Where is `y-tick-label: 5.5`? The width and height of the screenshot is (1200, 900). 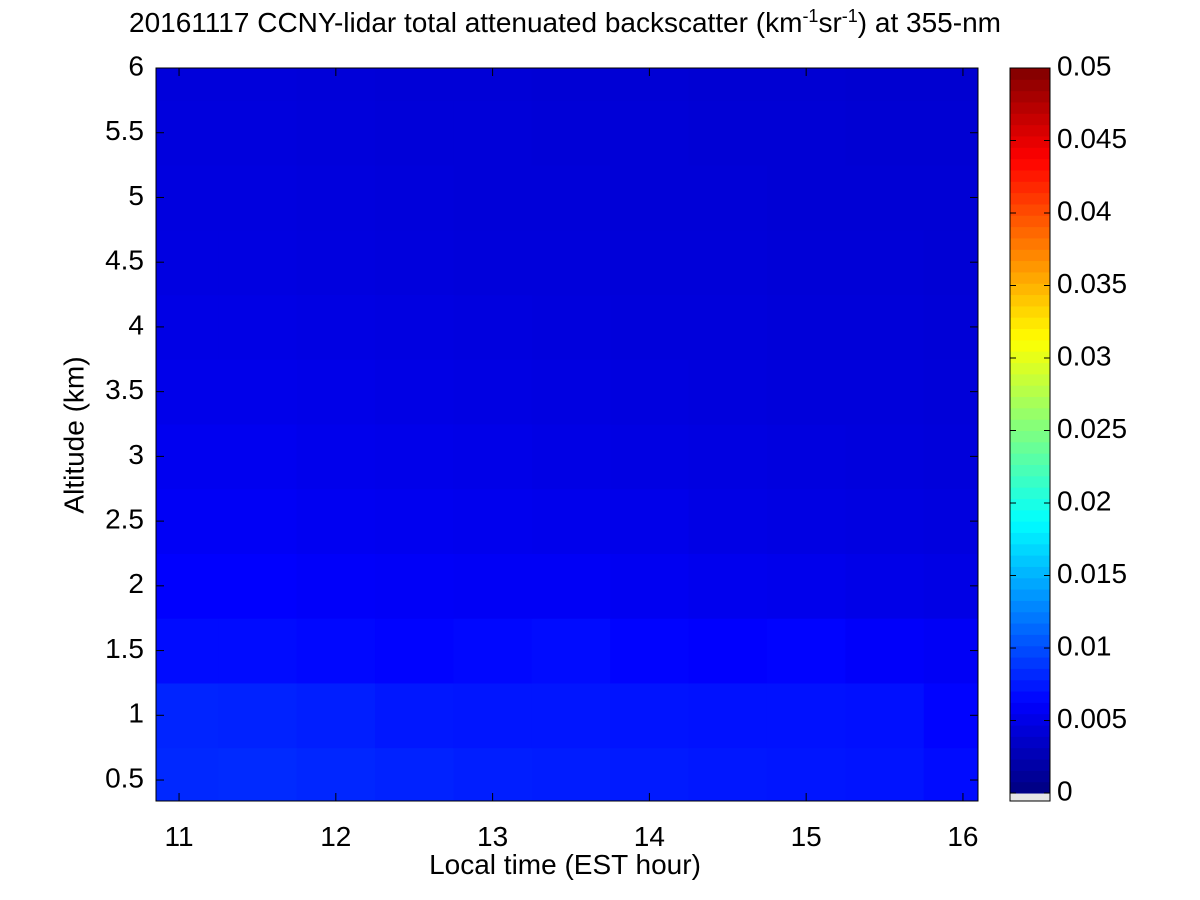
y-tick-label: 5.5 is located at coordinates (124, 130).